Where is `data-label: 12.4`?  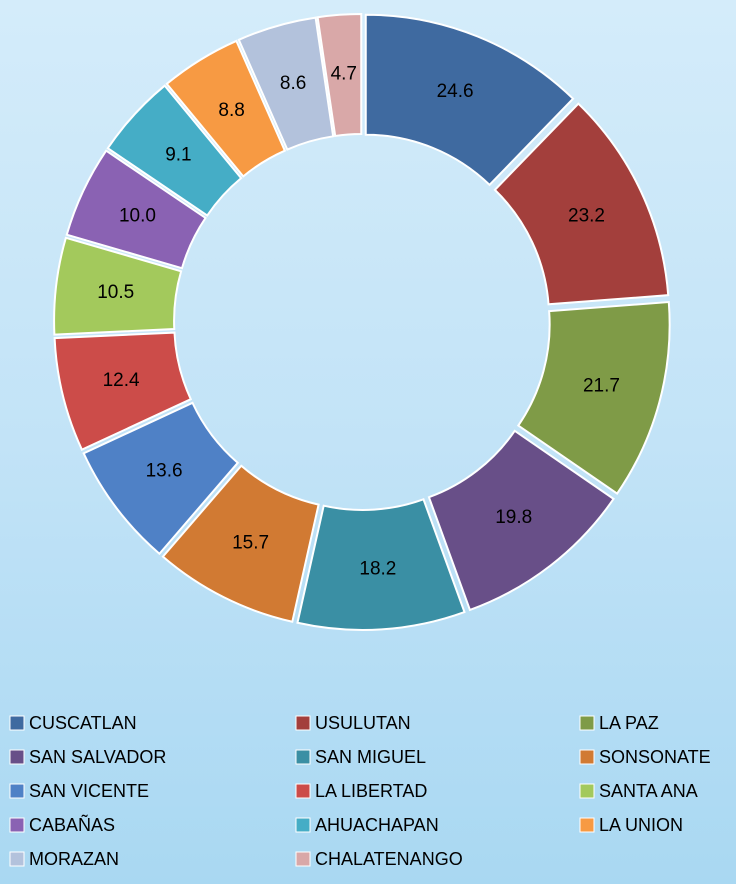 data-label: 12.4 is located at coordinates (121, 380).